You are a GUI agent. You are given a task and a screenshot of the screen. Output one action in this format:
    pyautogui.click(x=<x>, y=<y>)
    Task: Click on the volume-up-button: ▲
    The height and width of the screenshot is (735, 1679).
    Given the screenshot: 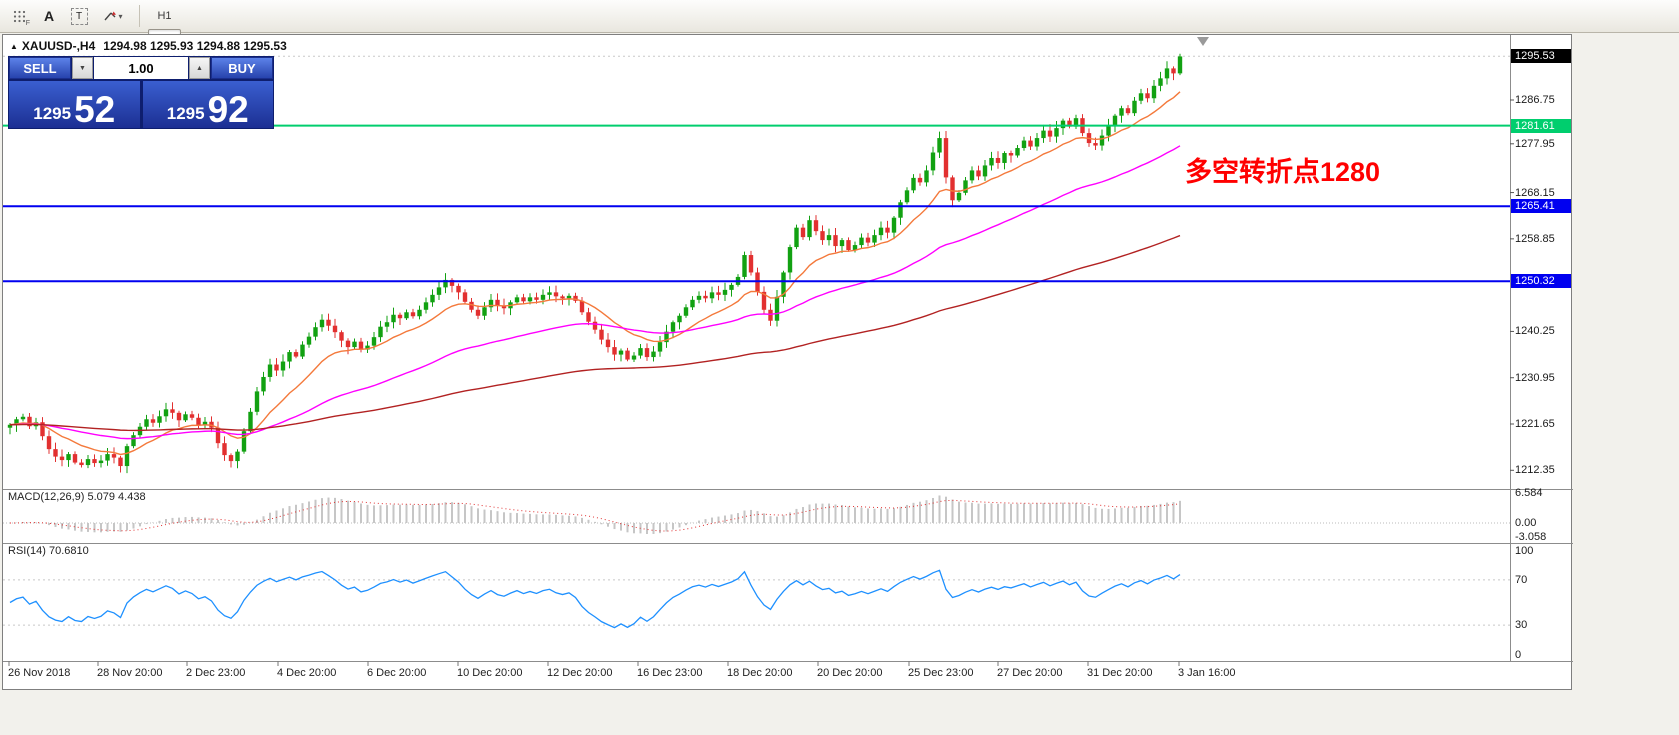 What is the action you would take?
    pyautogui.click(x=199, y=68)
    